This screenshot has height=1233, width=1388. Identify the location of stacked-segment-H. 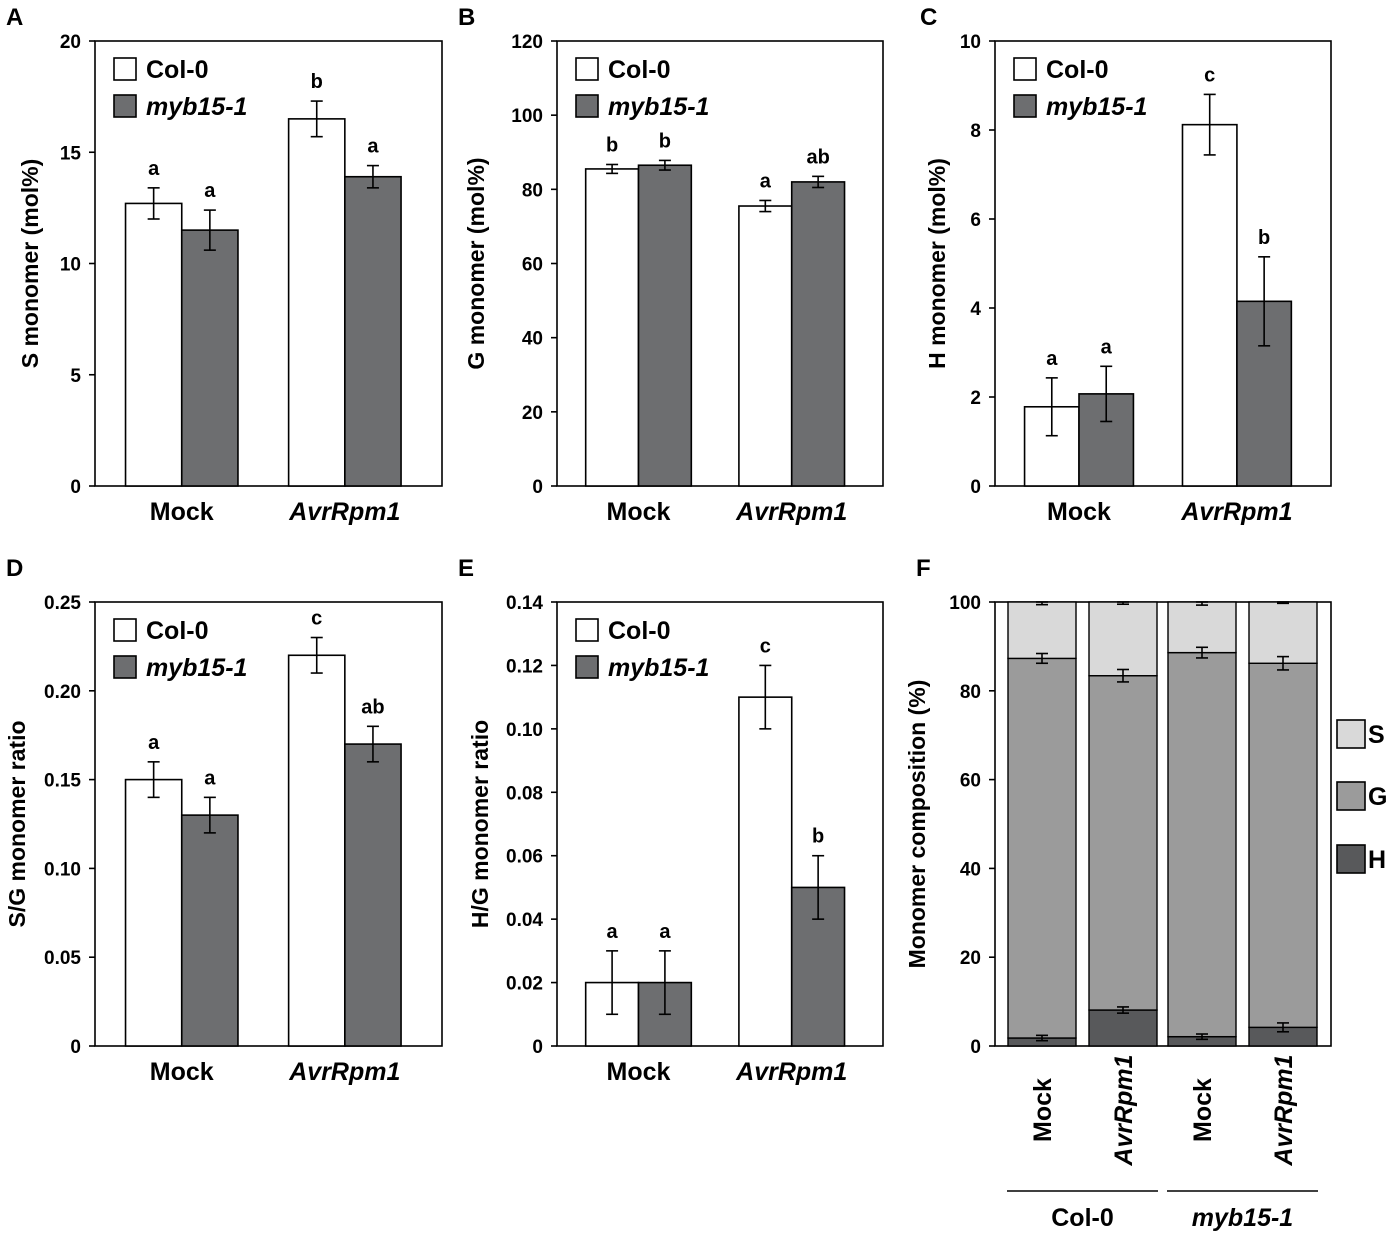
(1123, 1028).